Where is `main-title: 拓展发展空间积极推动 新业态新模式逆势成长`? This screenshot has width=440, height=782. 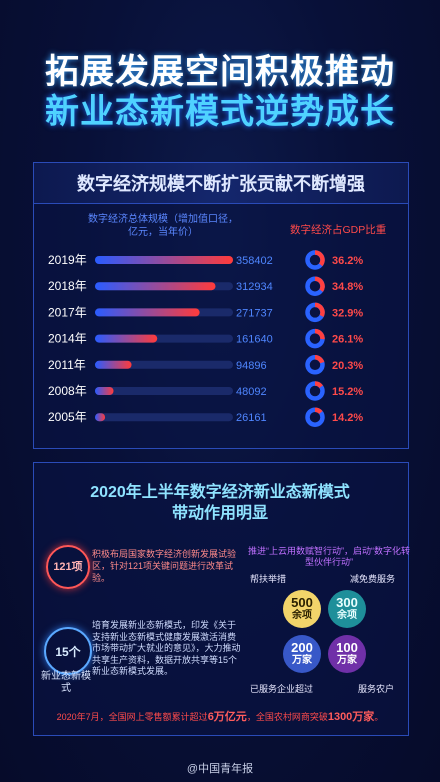 main-title: 拓展发展空间积极推动 新业态新模式逆势成长 is located at coordinates (220, 92).